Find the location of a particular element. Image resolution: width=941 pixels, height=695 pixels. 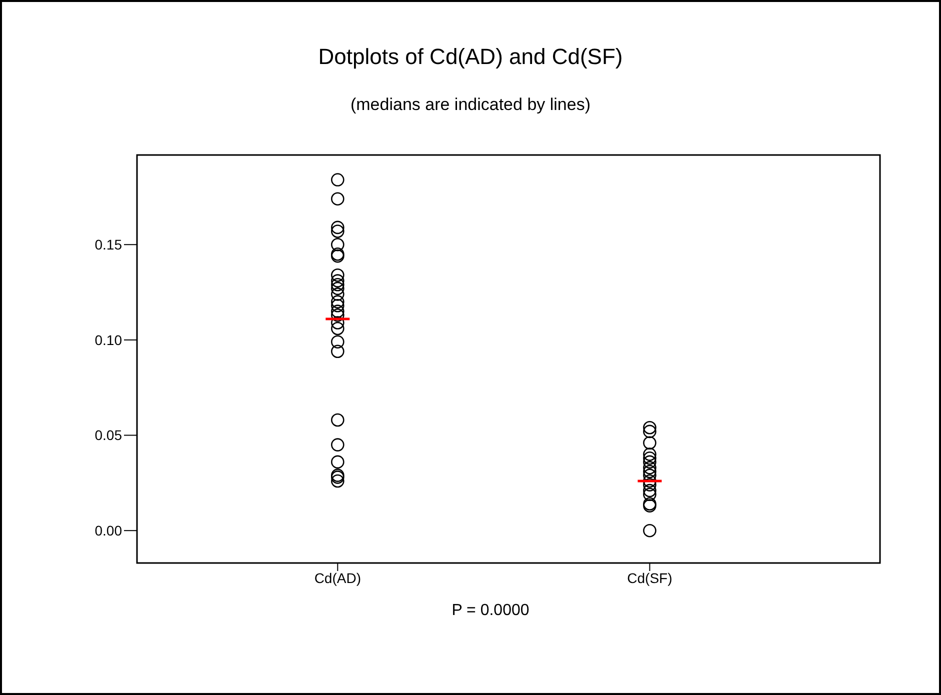

y-tick-label: 0.15 is located at coordinates (108, 244).